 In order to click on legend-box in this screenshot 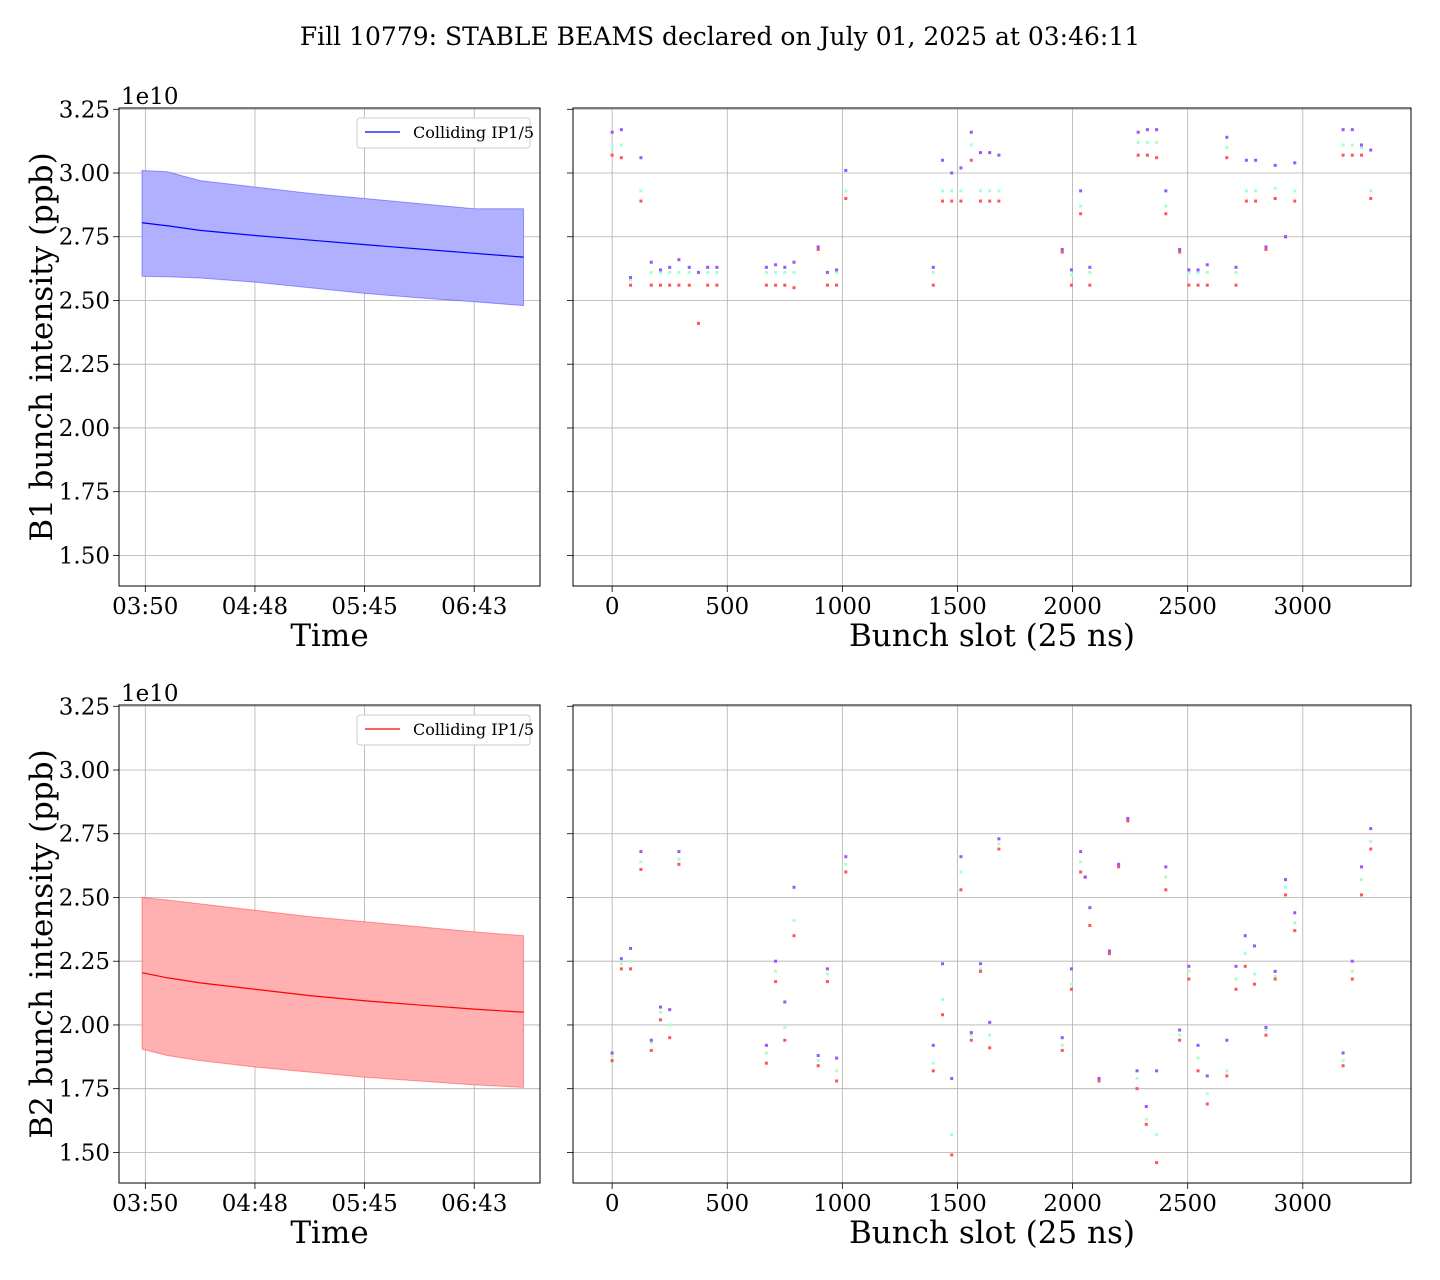, I will do `click(443, 730)`.